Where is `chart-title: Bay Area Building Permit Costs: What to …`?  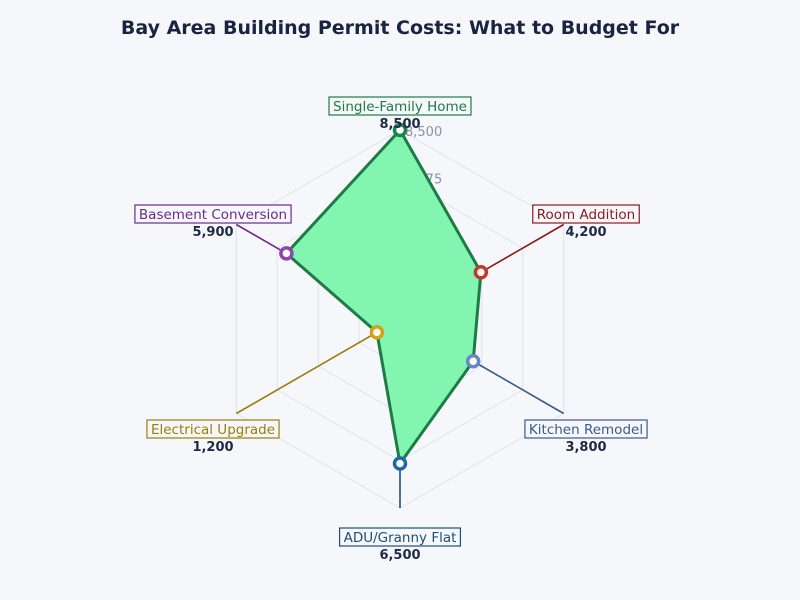 chart-title: Bay Area Building Permit Costs: What to … is located at coordinates (400, 28).